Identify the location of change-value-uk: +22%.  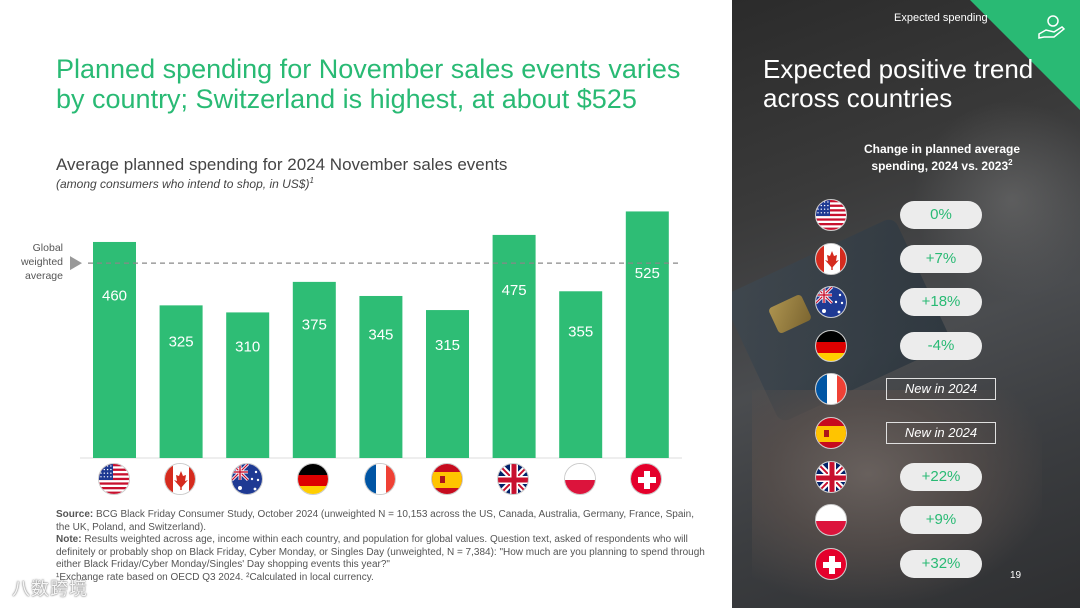
(941, 476).